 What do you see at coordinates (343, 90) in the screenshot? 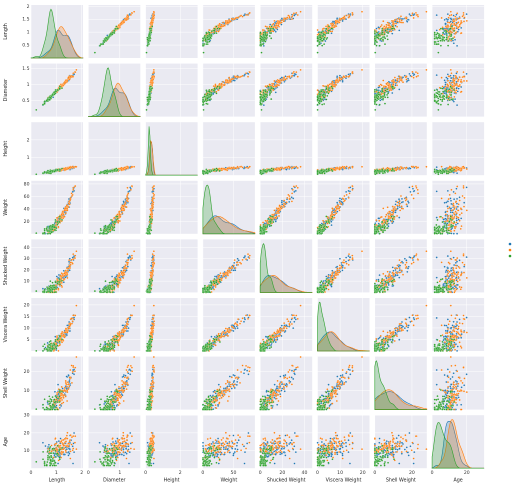
I see `panel-diameter-vs-viscera-weight` at bounding box center [343, 90].